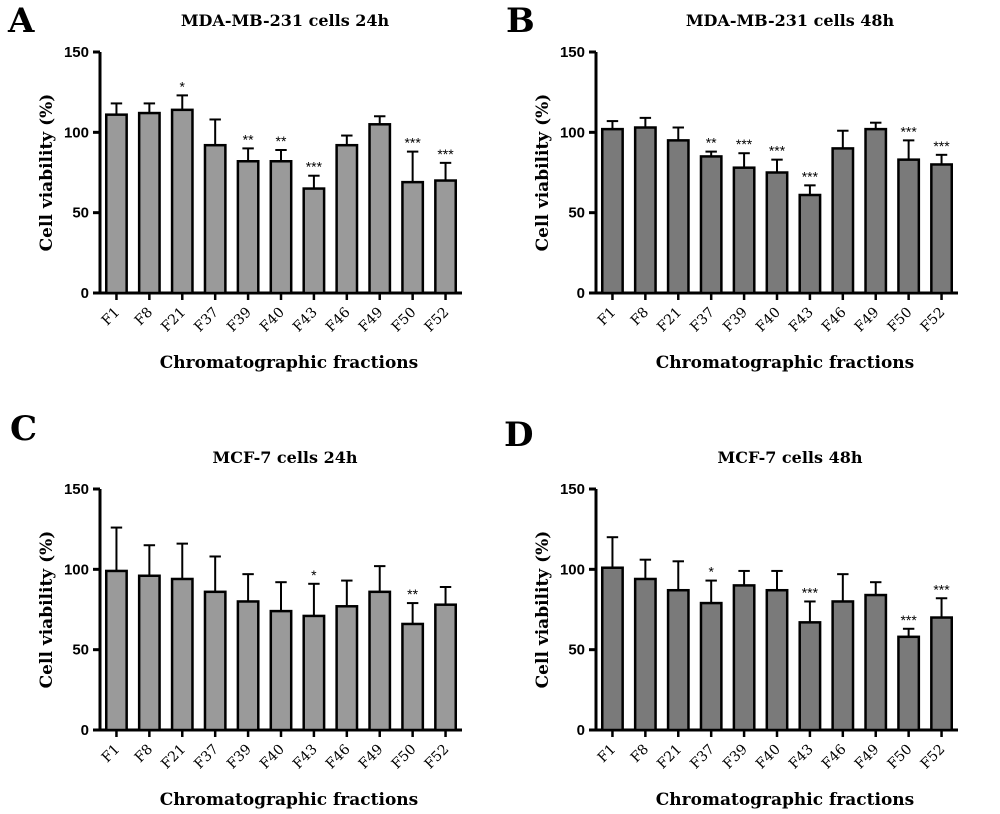  What do you see at coordinates (21, 21) in the screenshot?
I see `panel-letter: A` at bounding box center [21, 21].